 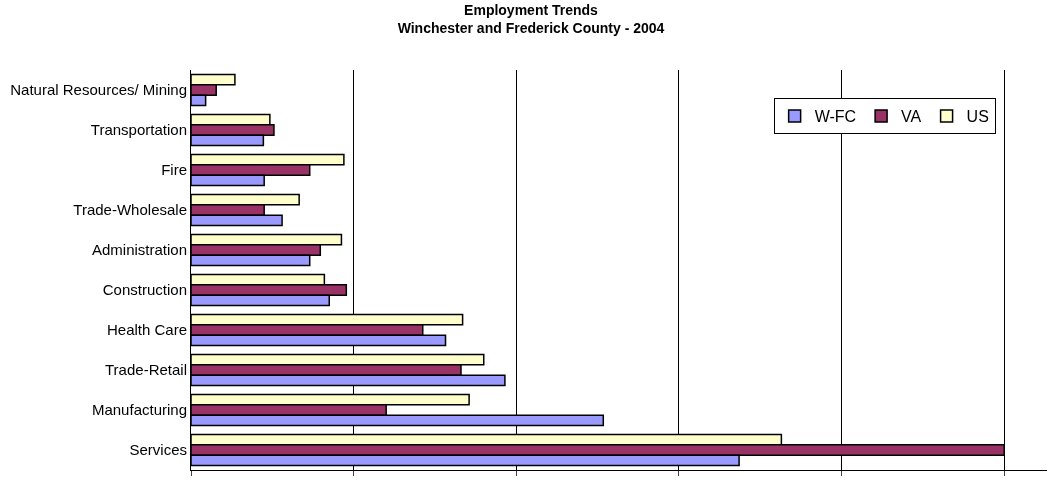 What do you see at coordinates (158, 450) in the screenshot?
I see `y-tick-label: Services` at bounding box center [158, 450].